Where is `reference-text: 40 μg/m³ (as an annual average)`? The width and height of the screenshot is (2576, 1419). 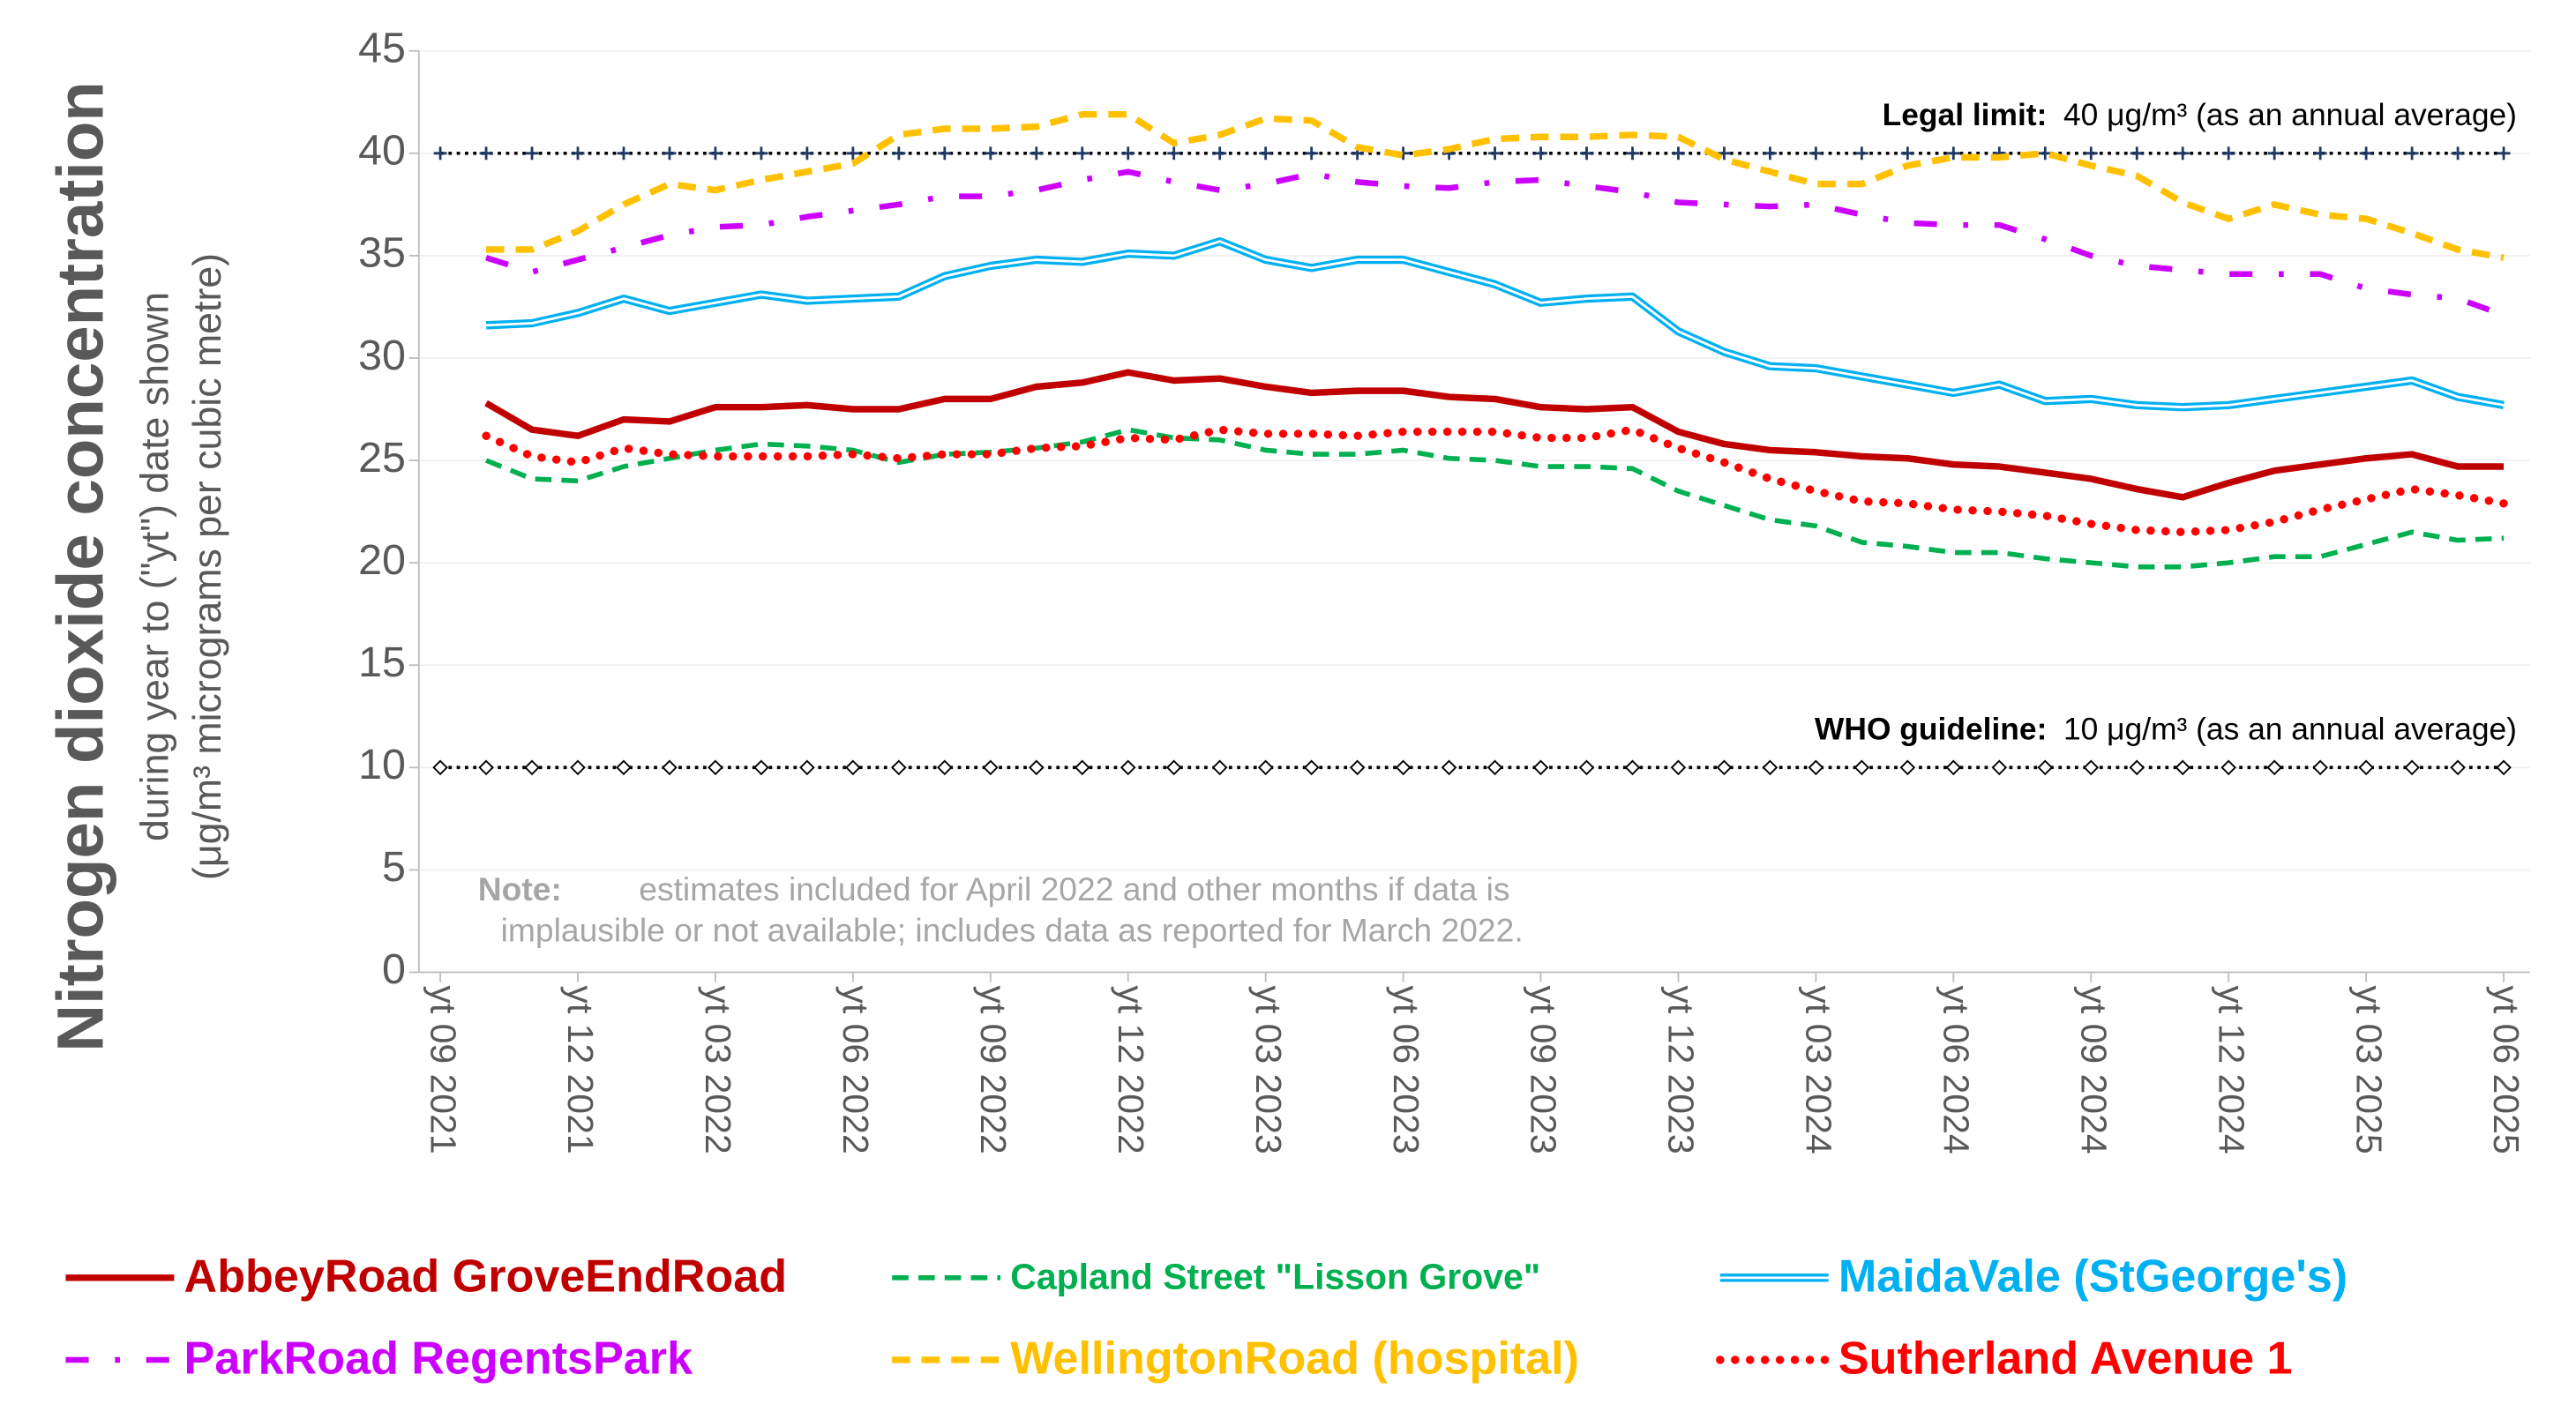
reference-text: 40 μg/m³ (as an annual average) is located at coordinates (2290, 115).